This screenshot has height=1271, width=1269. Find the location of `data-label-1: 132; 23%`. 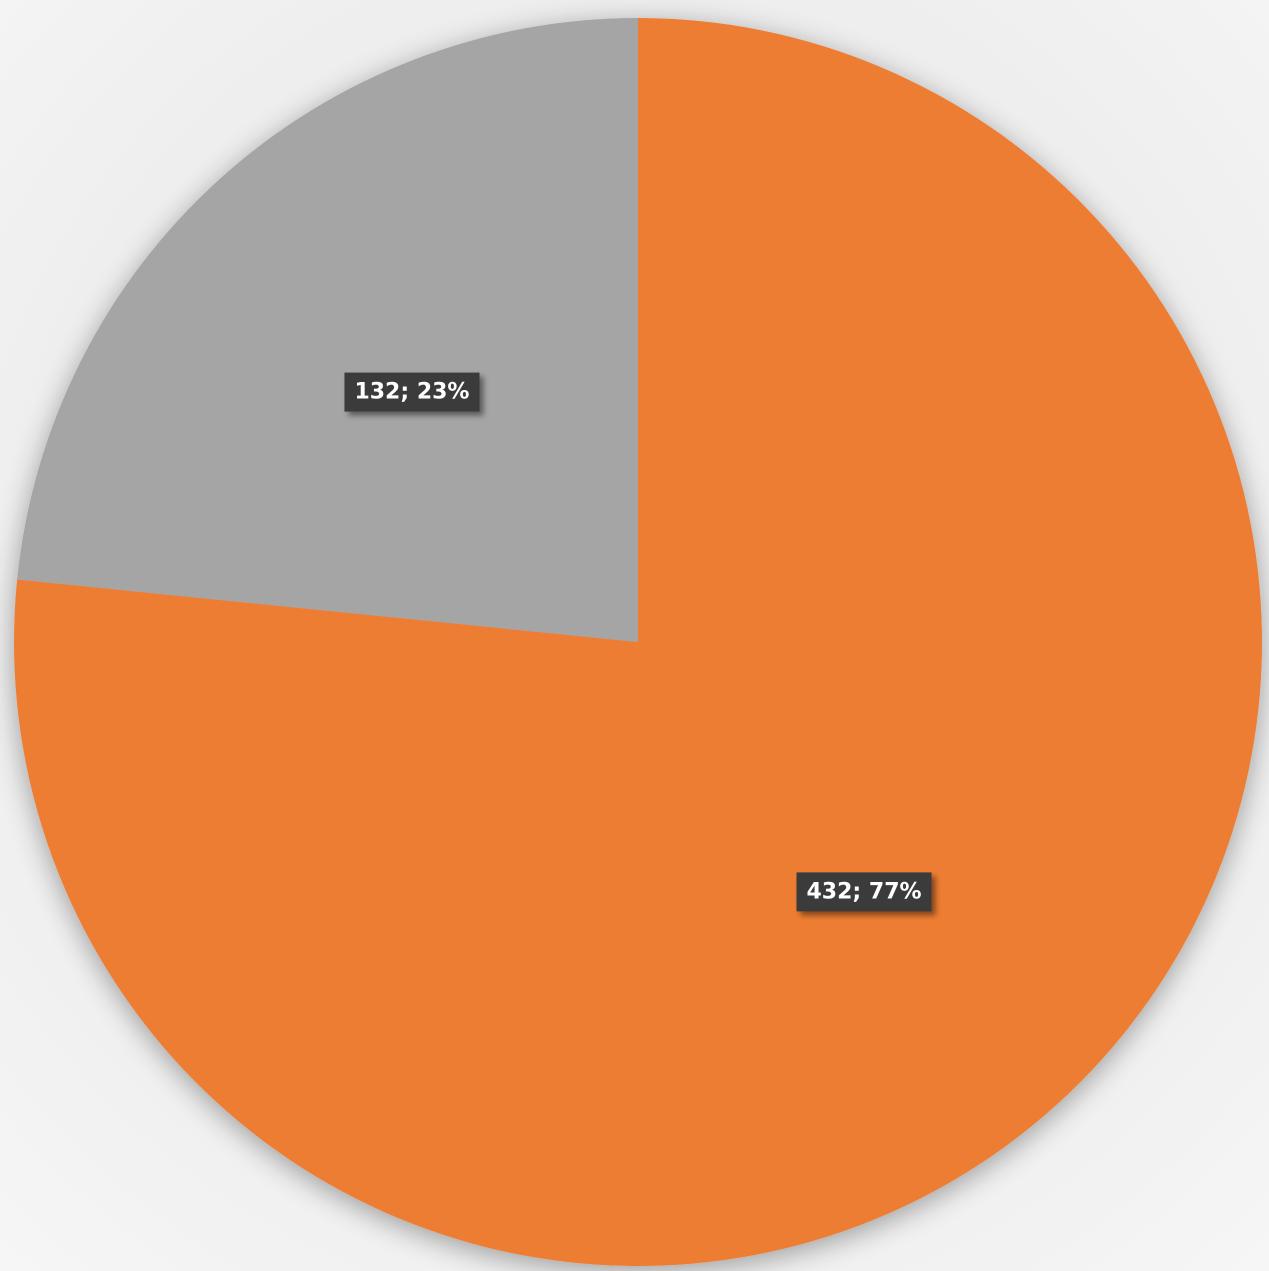

data-label-1: 132; 23% is located at coordinates (412, 392).